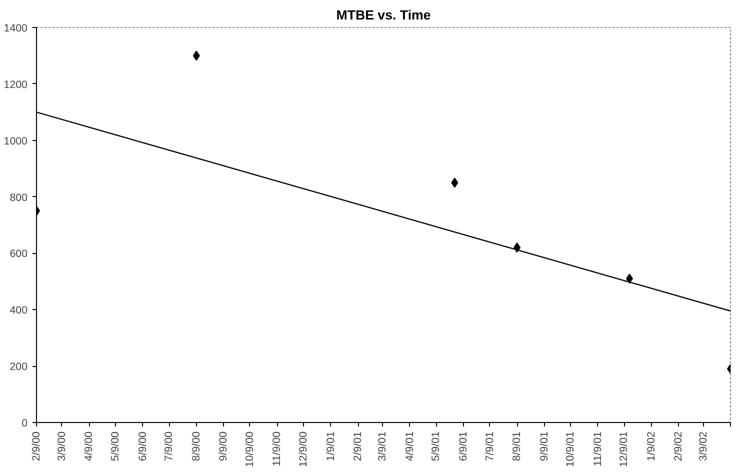  Describe the element at coordinates (250, 449) in the screenshot. I see `x-tick-label: 10/9/00` at that location.